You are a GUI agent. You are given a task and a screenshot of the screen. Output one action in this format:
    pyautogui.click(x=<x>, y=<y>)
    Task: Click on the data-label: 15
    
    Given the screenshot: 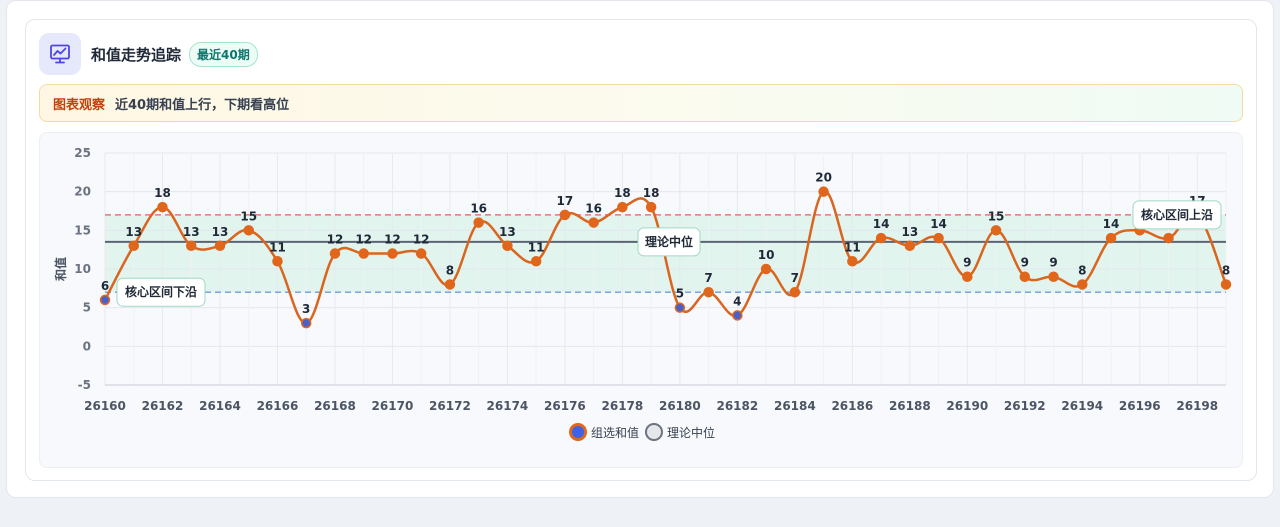 What is the action you would take?
    pyautogui.click(x=996, y=216)
    